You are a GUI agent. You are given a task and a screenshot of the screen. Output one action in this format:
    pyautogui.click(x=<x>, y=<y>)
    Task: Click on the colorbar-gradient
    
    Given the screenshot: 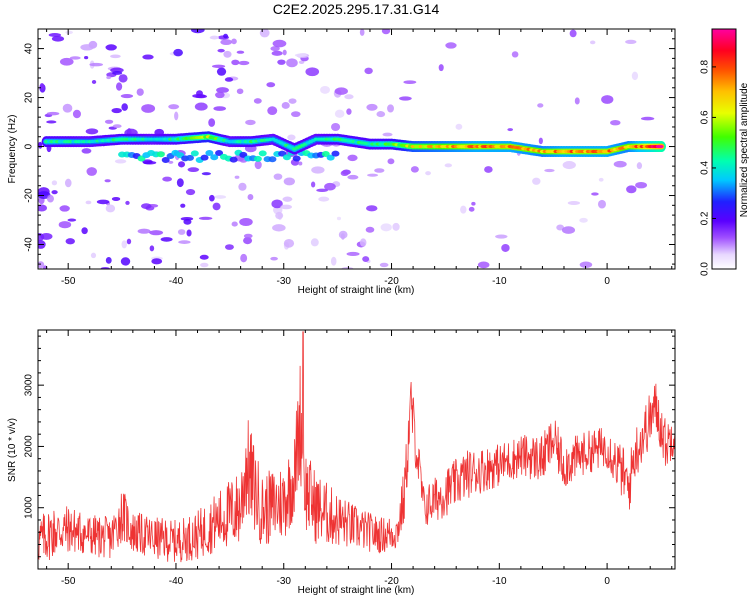 What is the action you would take?
    pyautogui.click(x=724, y=149)
    